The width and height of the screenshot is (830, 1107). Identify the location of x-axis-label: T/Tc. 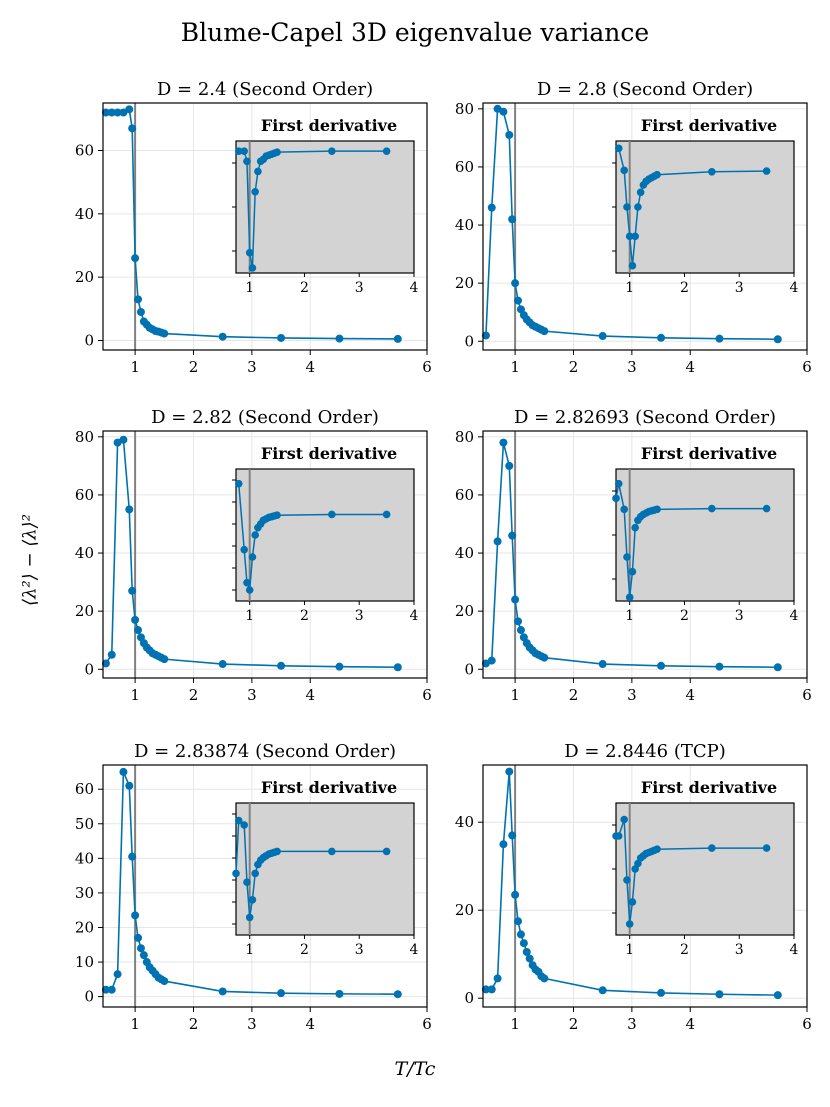
(415, 1069).